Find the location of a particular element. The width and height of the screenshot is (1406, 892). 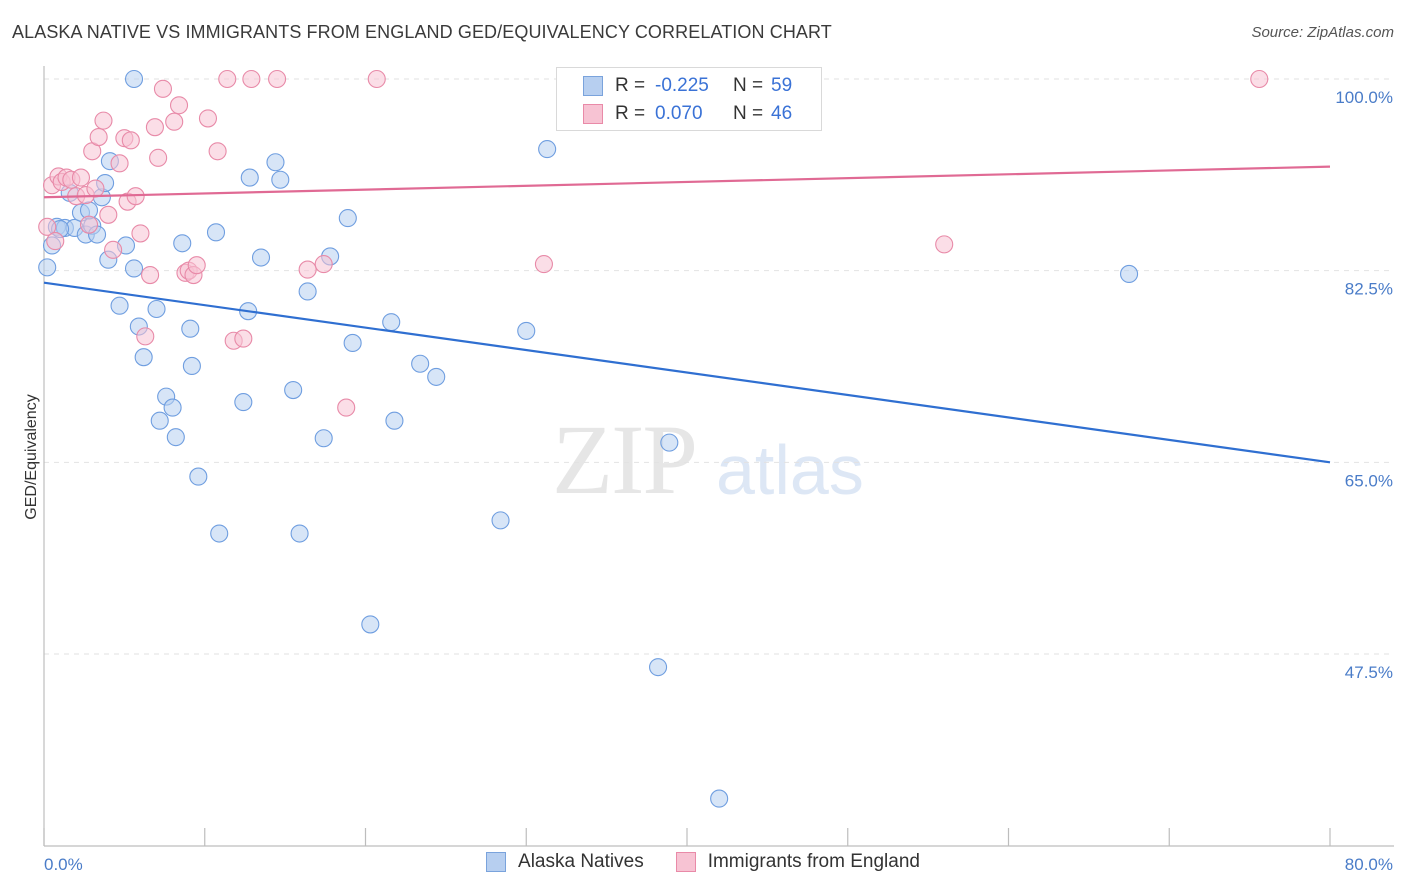

legend-r-value: -0.225 is located at coordinates (682, 85).